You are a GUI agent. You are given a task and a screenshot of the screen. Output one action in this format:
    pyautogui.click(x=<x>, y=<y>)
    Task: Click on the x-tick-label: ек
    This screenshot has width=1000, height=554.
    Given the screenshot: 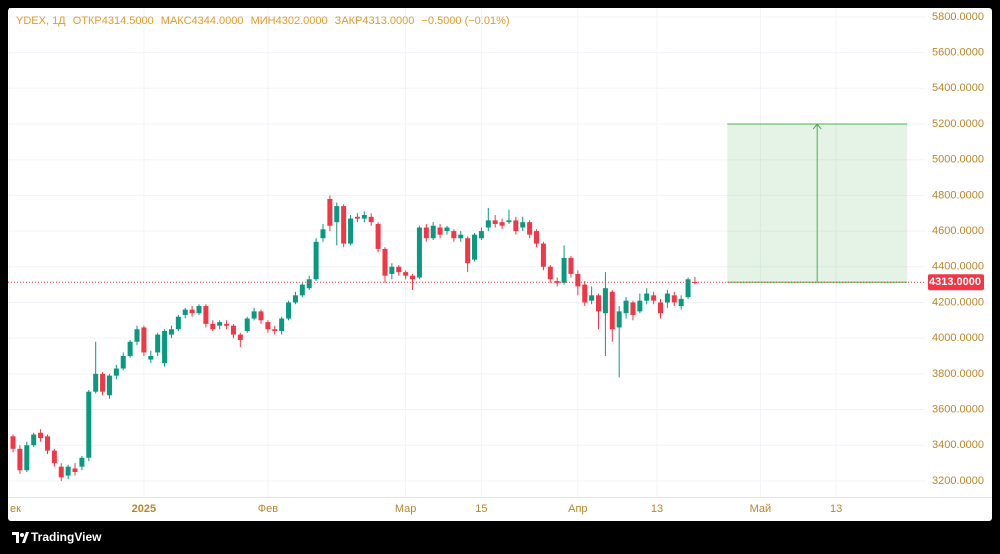 What is the action you would take?
    pyautogui.click(x=15, y=509)
    